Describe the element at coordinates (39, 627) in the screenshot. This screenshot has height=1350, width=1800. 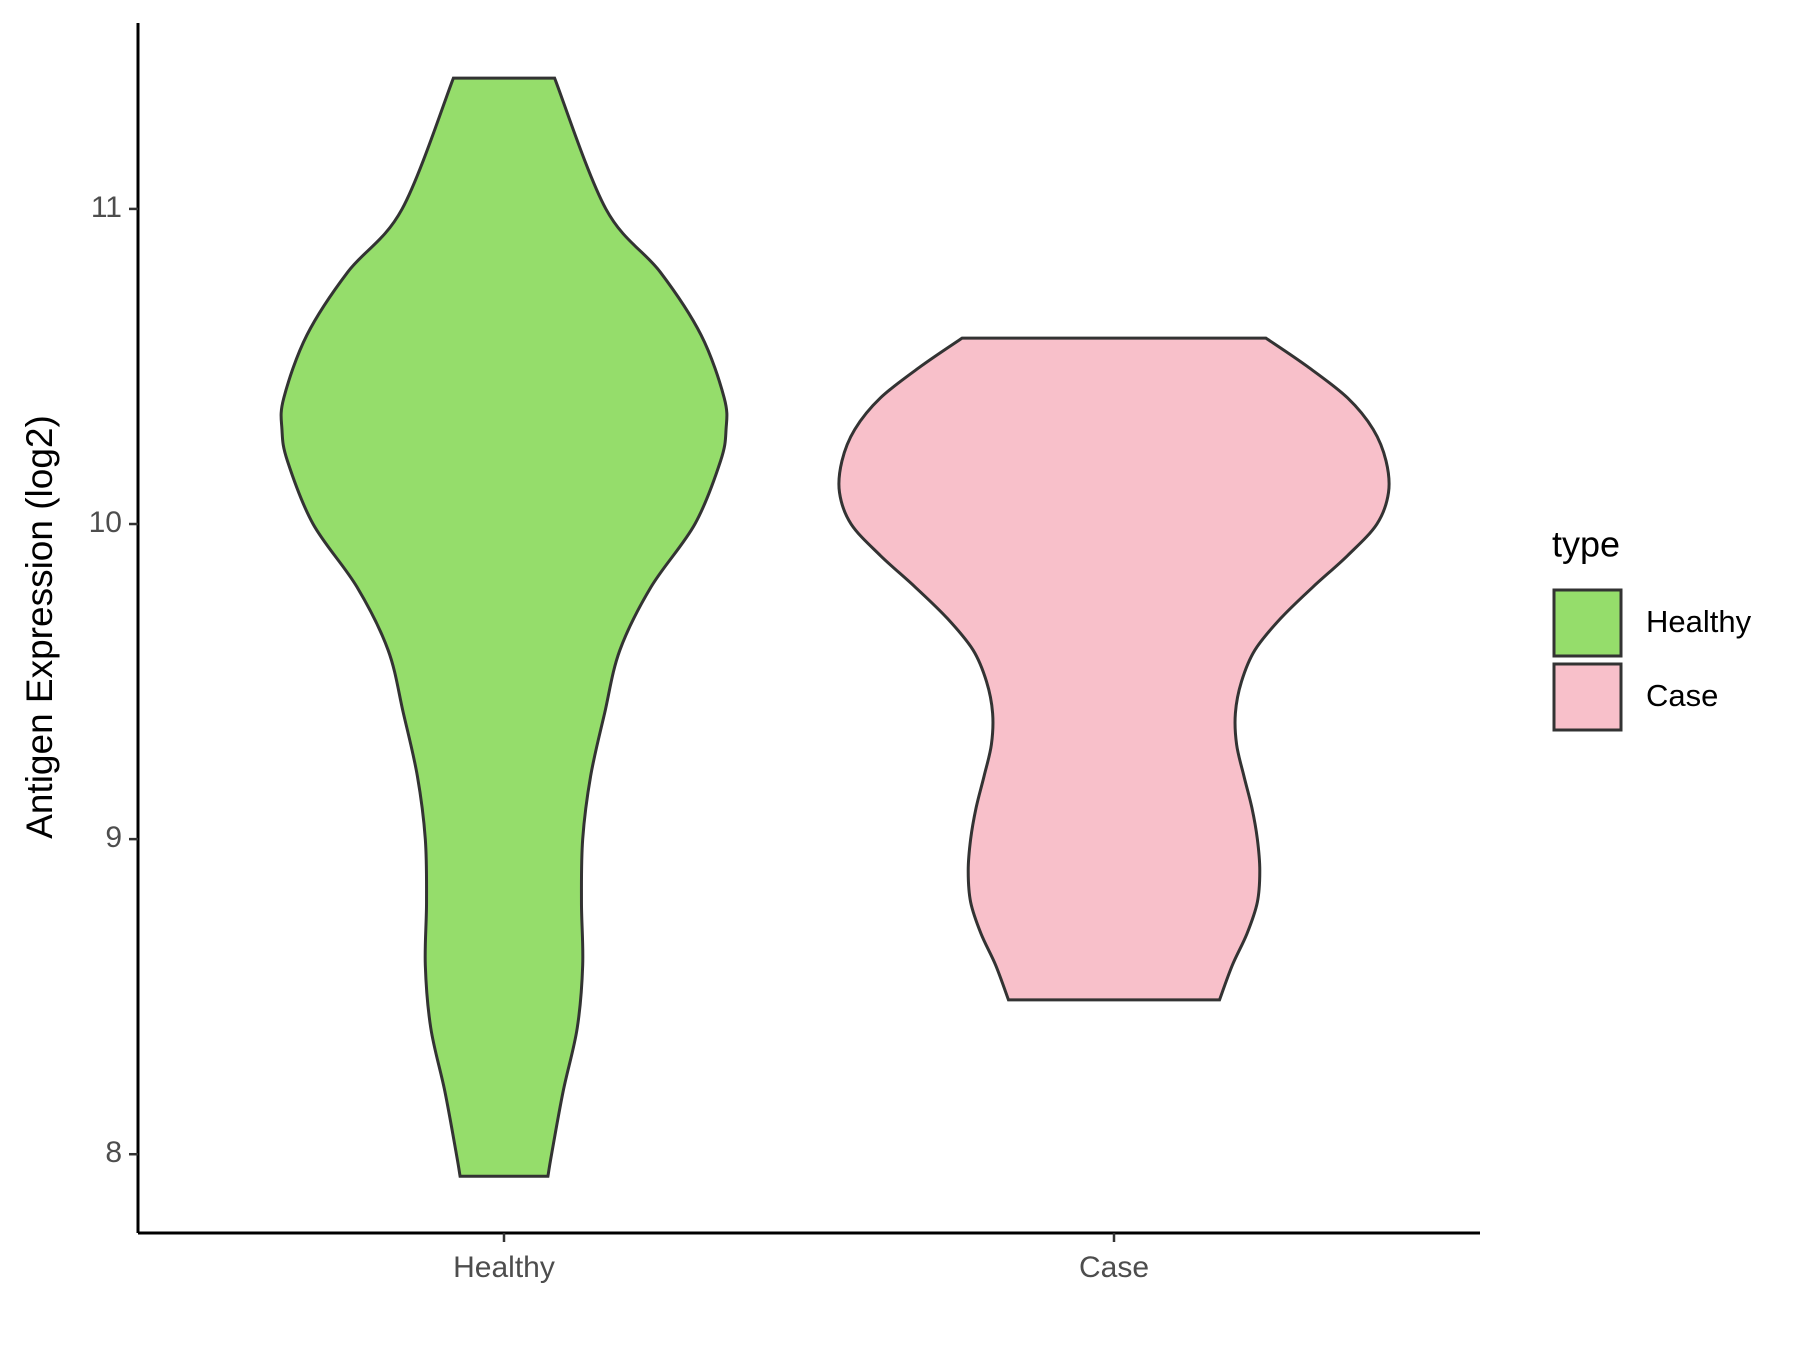
I see `y-axis-title: Antigen Expression (log2)` at that location.